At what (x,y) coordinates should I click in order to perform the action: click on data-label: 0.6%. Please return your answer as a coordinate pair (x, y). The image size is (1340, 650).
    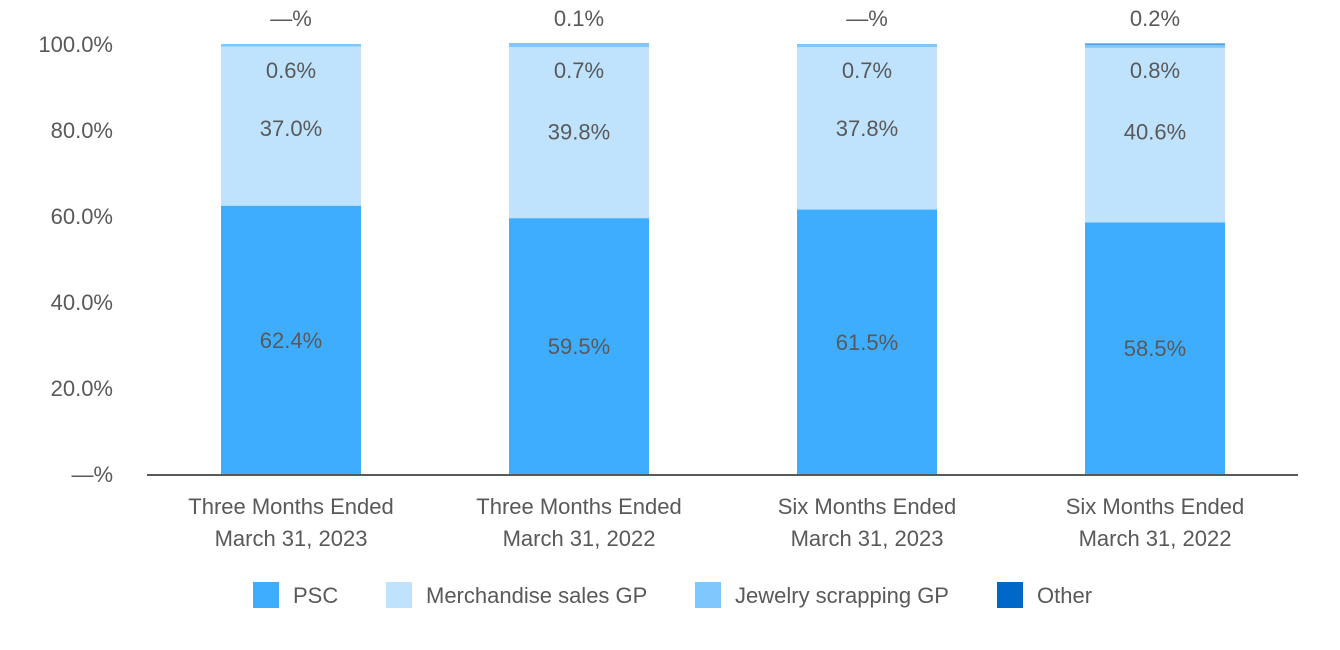
    Looking at the image, I should click on (291, 70).